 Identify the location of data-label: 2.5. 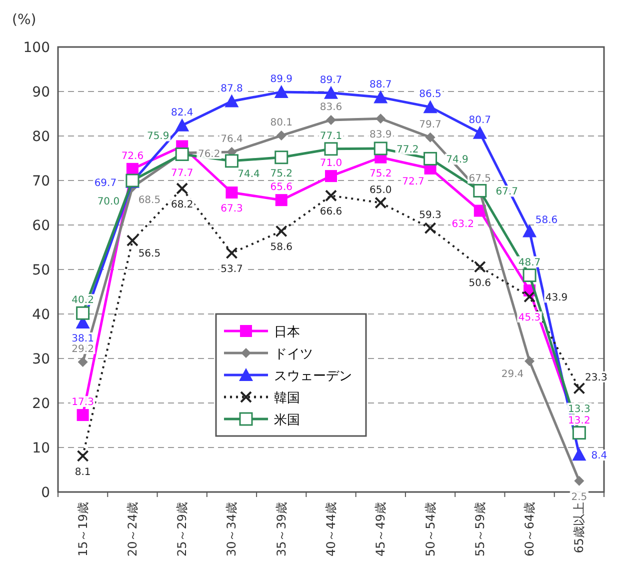
(579, 497).